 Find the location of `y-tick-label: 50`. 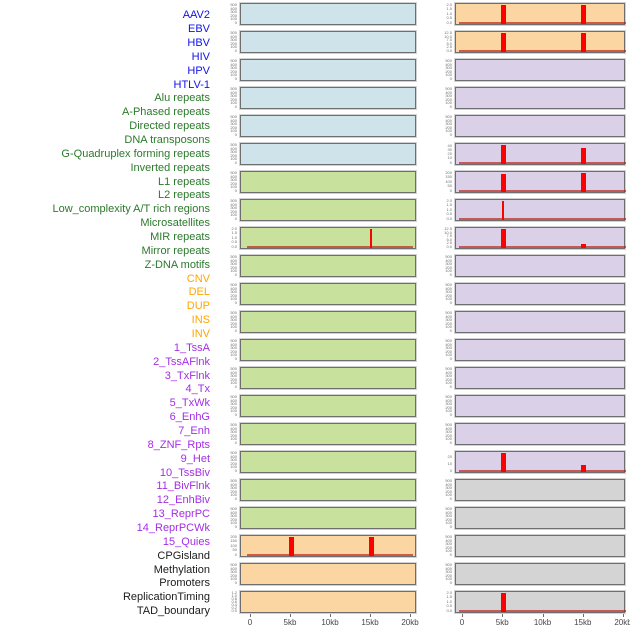

y-tick-label: 50 is located at coordinates (449, 186).